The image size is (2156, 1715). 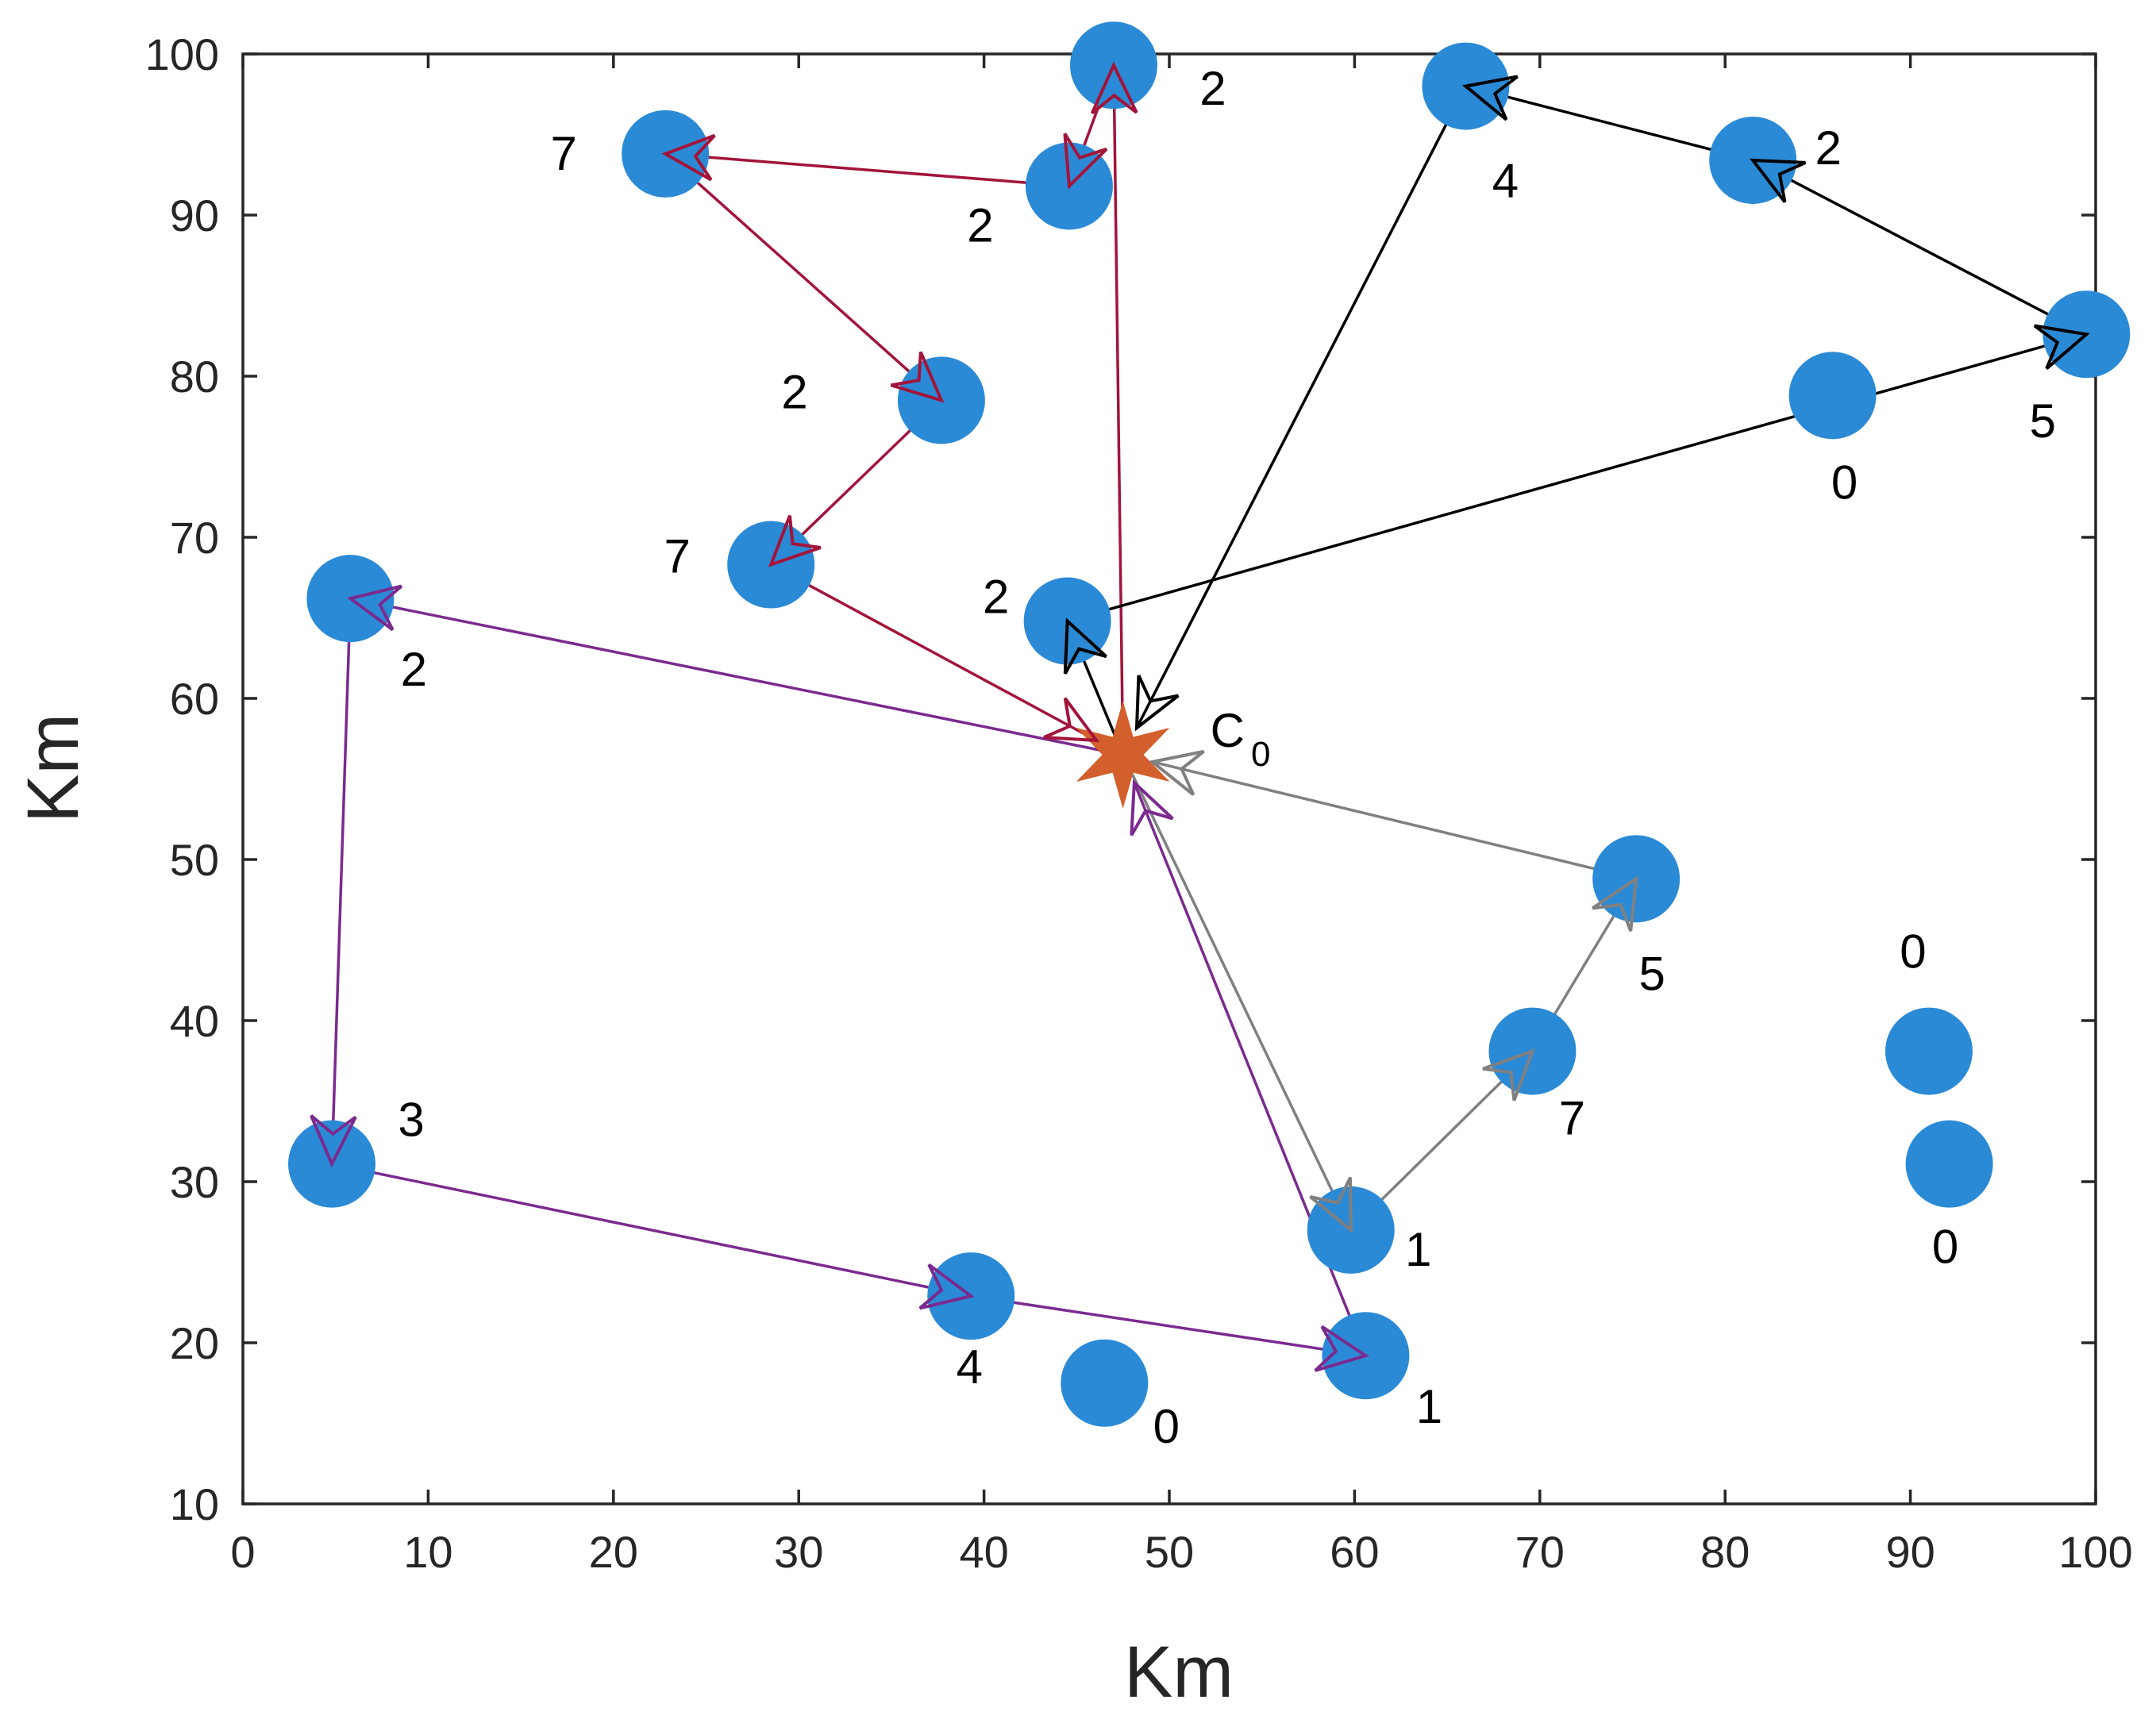 What do you see at coordinates (2095, 1552) in the screenshot?
I see `x-tick-label: 100` at bounding box center [2095, 1552].